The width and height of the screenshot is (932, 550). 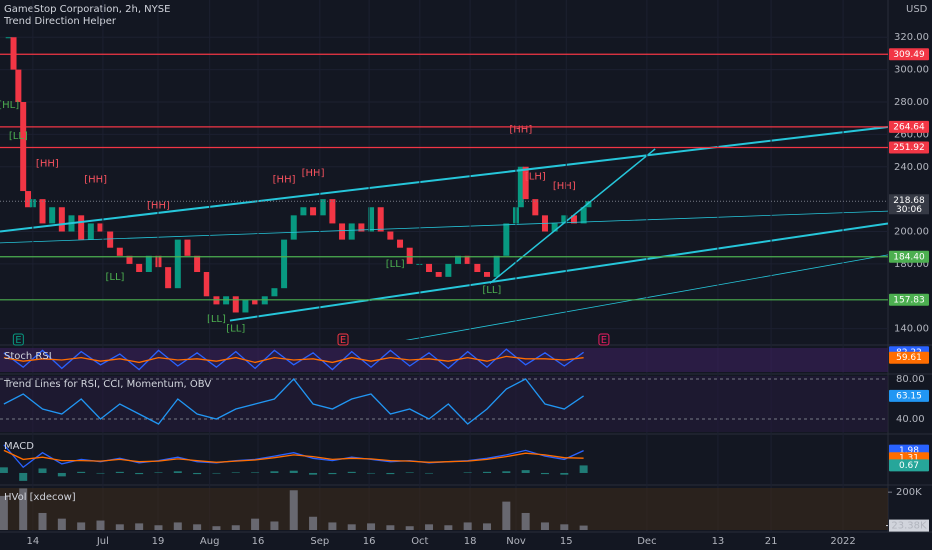 I want to click on level-label-box, so click(x=909, y=299).